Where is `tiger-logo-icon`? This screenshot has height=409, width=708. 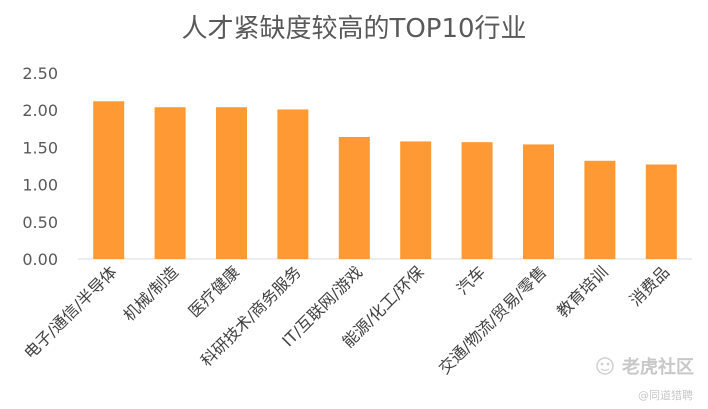
tiger-logo-icon is located at coordinates (605, 366).